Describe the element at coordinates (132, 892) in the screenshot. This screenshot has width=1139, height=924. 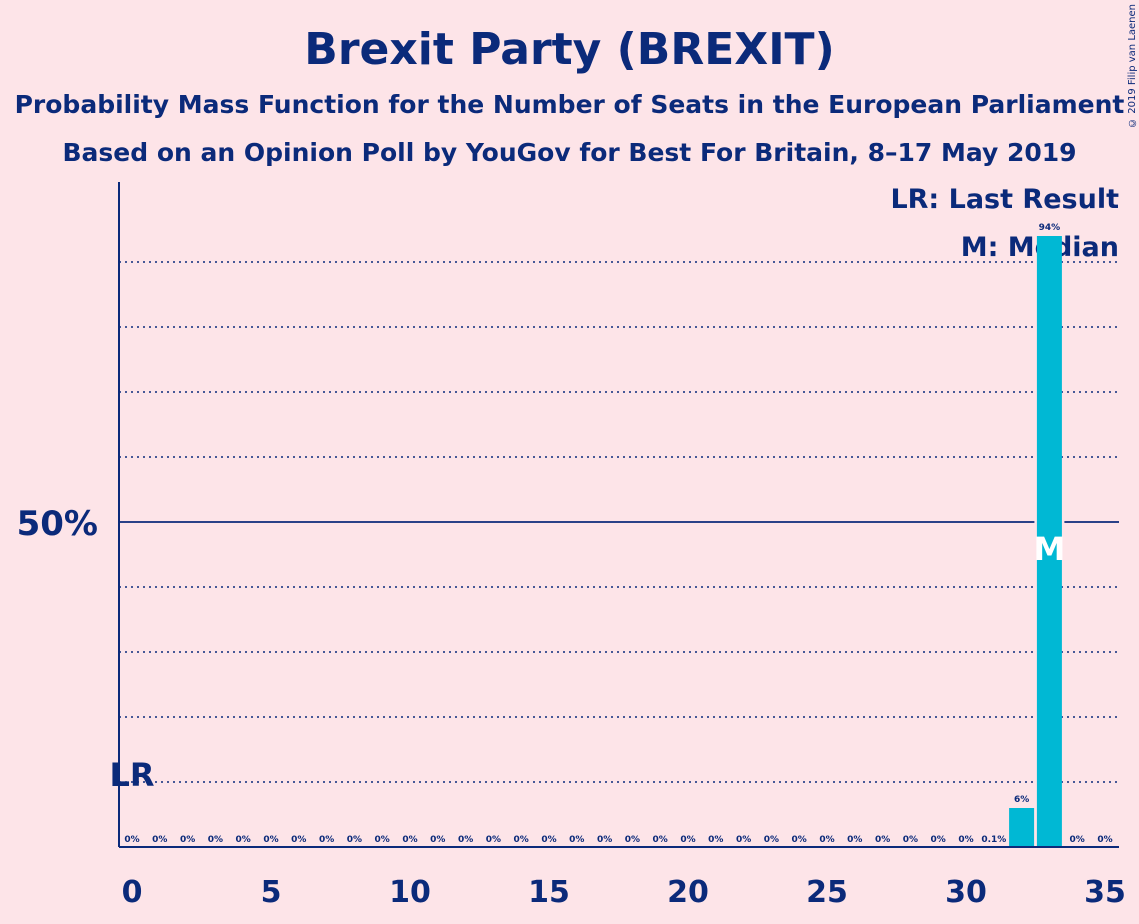
I see `x-tick-label: 0` at that location.